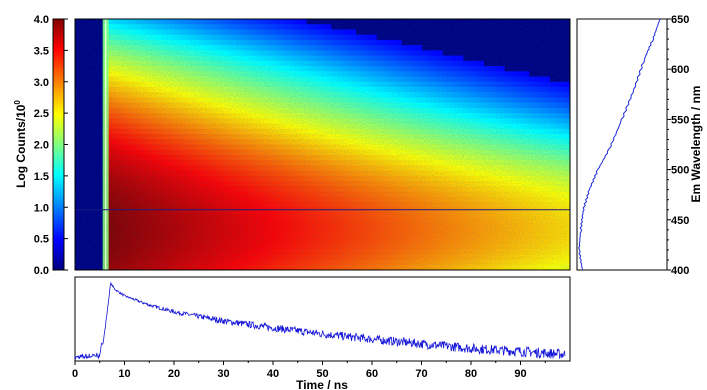 The width and height of the screenshot is (707, 390). I want to click on colorbar-gradient, so click(58, 144).